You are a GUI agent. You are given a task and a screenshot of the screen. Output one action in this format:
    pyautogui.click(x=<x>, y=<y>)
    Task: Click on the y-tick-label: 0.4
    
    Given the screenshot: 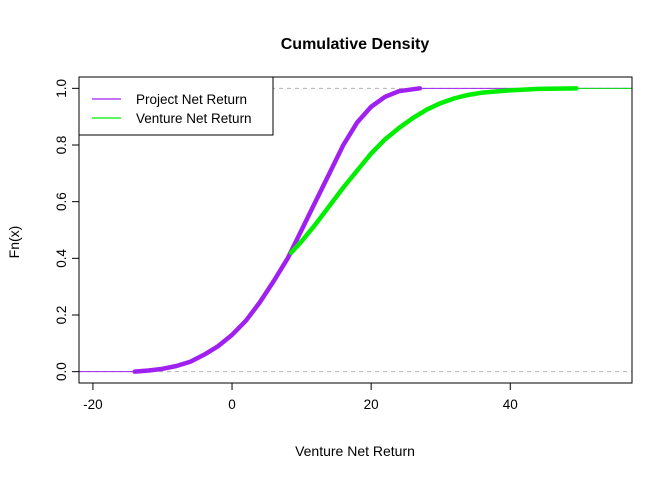 What is the action you would take?
    pyautogui.click(x=61, y=257)
    